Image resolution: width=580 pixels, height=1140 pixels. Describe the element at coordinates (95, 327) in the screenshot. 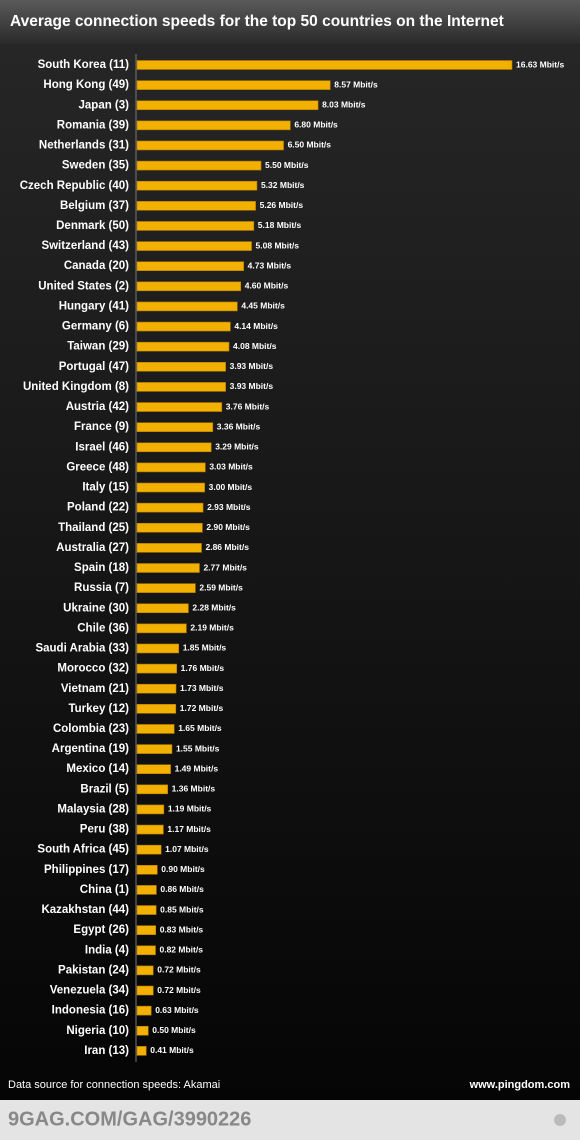

I see `category-label: Germany (6)` at that location.